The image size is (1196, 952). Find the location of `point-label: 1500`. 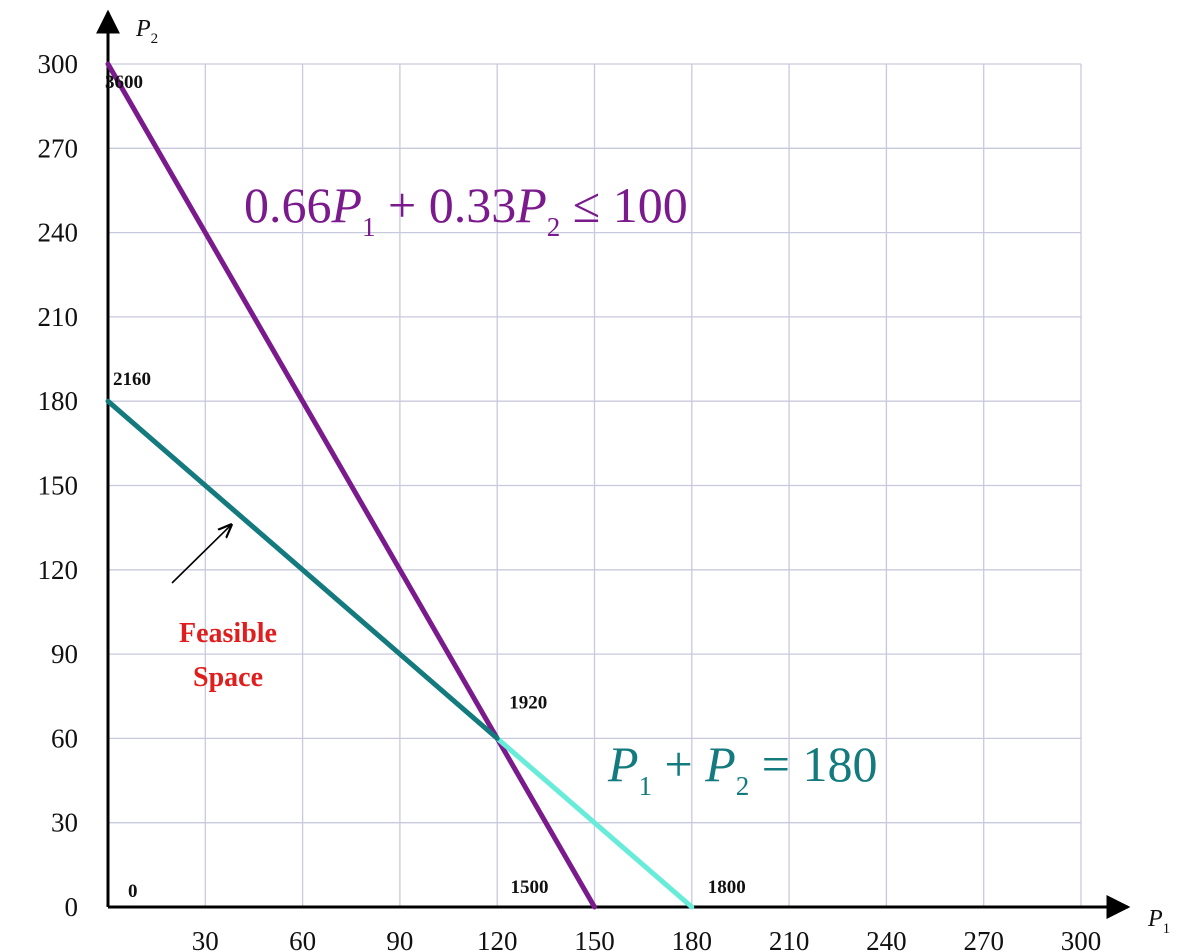

point-label: 1500 is located at coordinates (530, 887).